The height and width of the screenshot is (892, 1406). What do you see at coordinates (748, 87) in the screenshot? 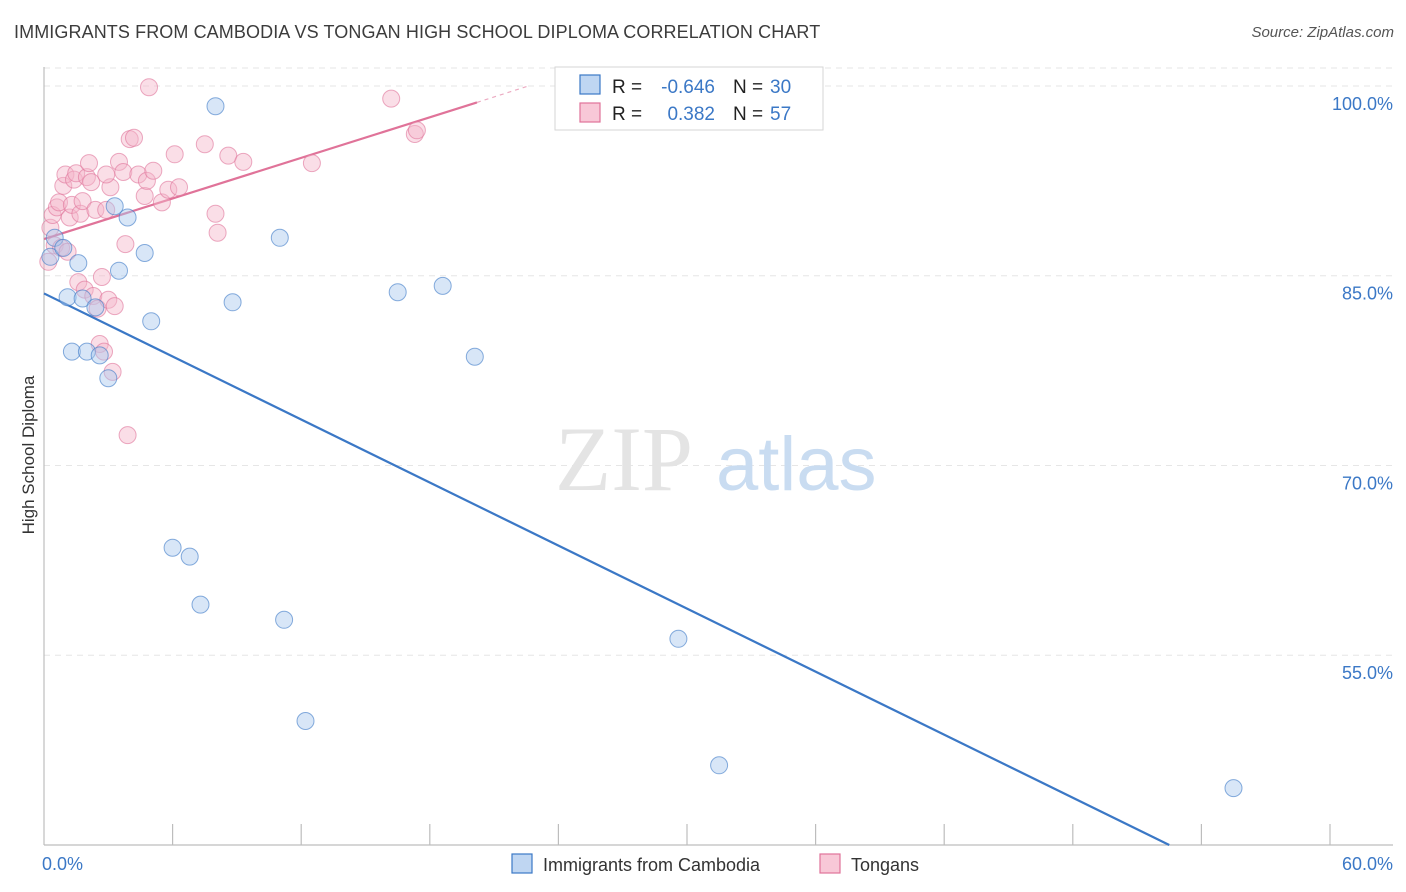
I see `stats-legend-n-label-blue: N =` at bounding box center [748, 87].